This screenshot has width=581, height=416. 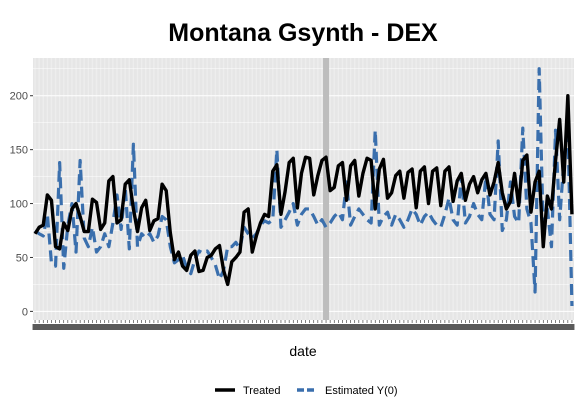 I want to click on legend-label: Treated, so click(x=262, y=391).